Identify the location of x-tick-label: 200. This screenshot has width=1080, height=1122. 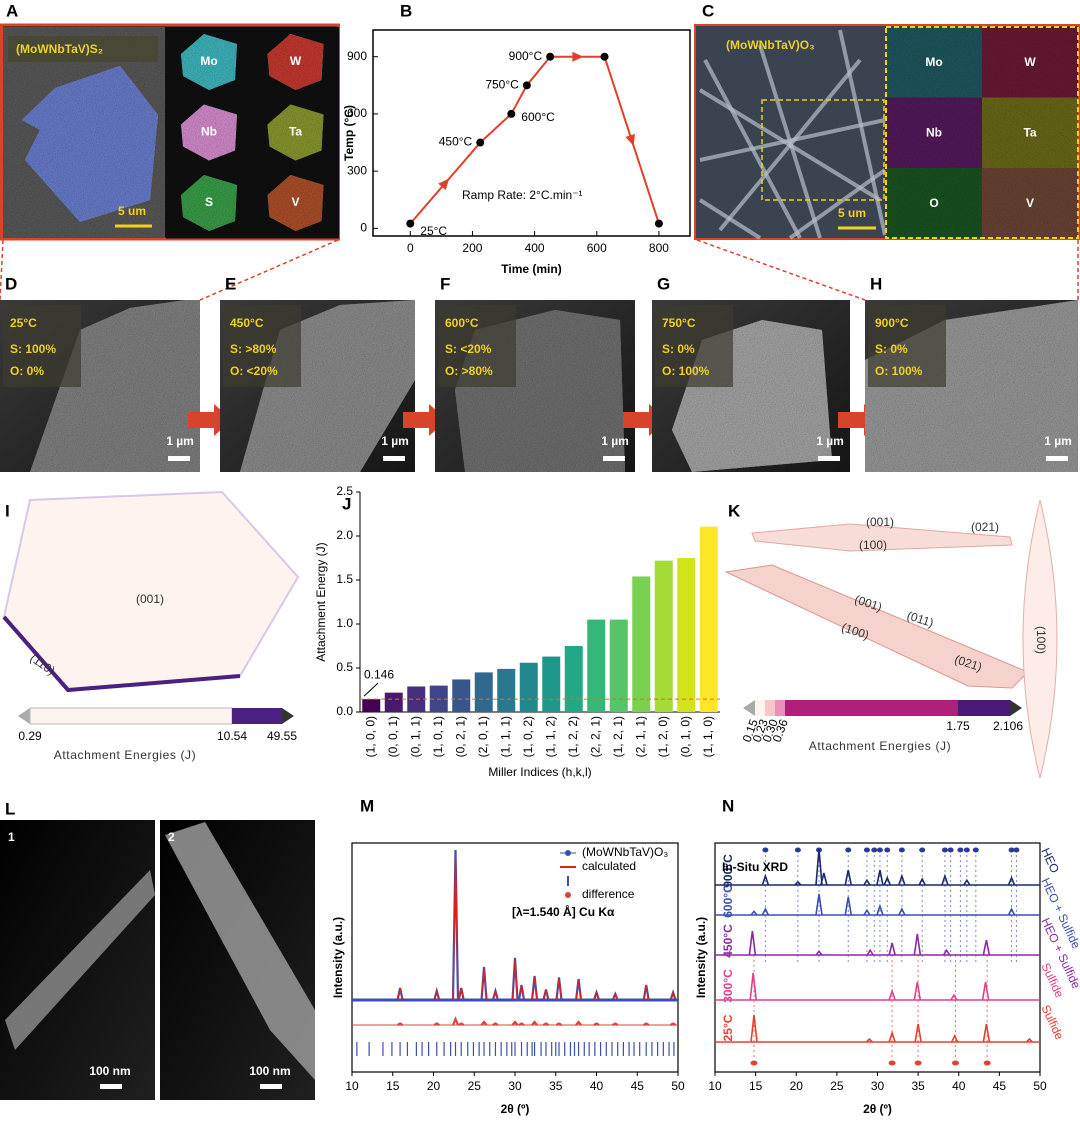
(472, 248).